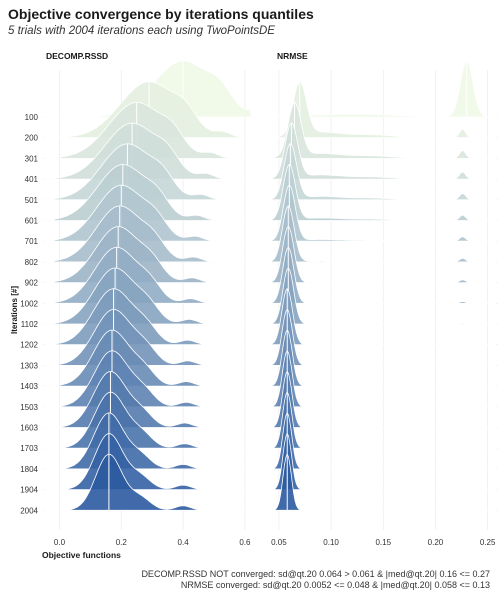 The height and width of the screenshot is (600, 500). What do you see at coordinates (331, 542) in the screenshot?
I see `x-tick-label-1-1: 0.10` at bounding box center [331, 542].